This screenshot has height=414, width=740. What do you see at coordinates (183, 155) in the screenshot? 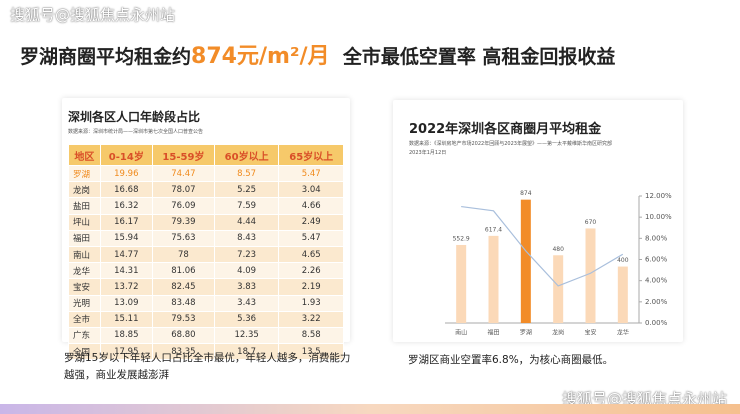
I see `column-header: 15-59岁` at bounding box center [183, 155].